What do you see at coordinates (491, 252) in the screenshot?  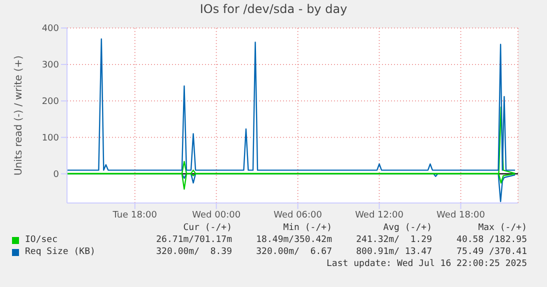 I see `text: 75.49 /370.41` at bounding box center [491, 252].